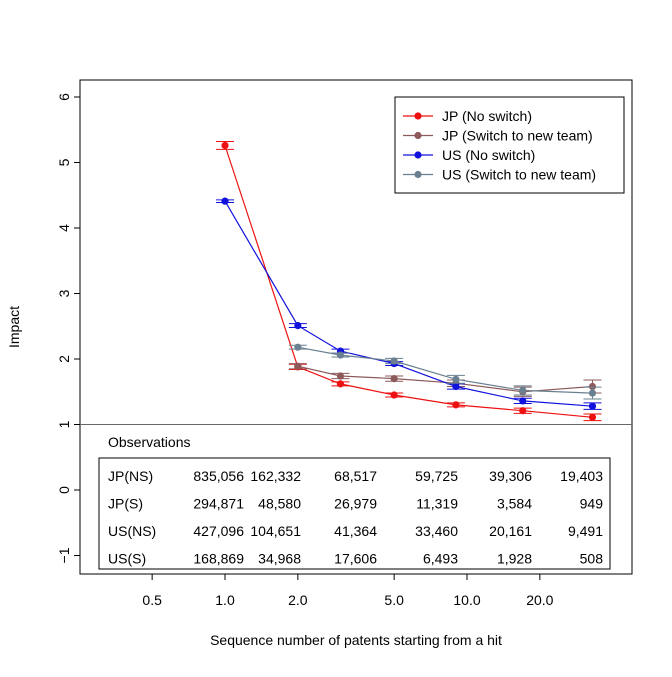 This screenshot has width=672, height=677. I want to click on observations-row-label: JP(NS), so click(130, 476).